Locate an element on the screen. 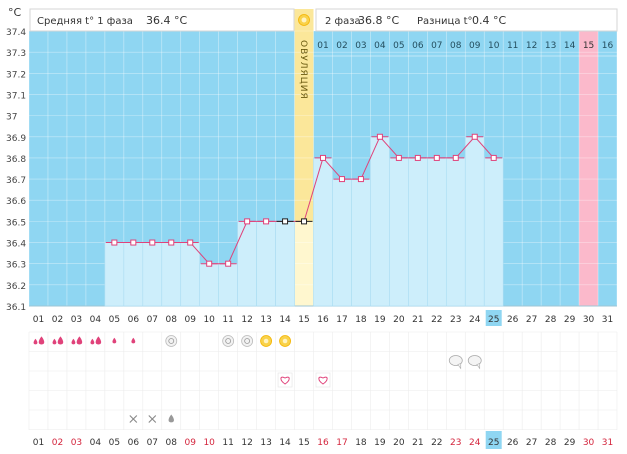  phase2-day-number: 08 is located at coordinates (456, 46).